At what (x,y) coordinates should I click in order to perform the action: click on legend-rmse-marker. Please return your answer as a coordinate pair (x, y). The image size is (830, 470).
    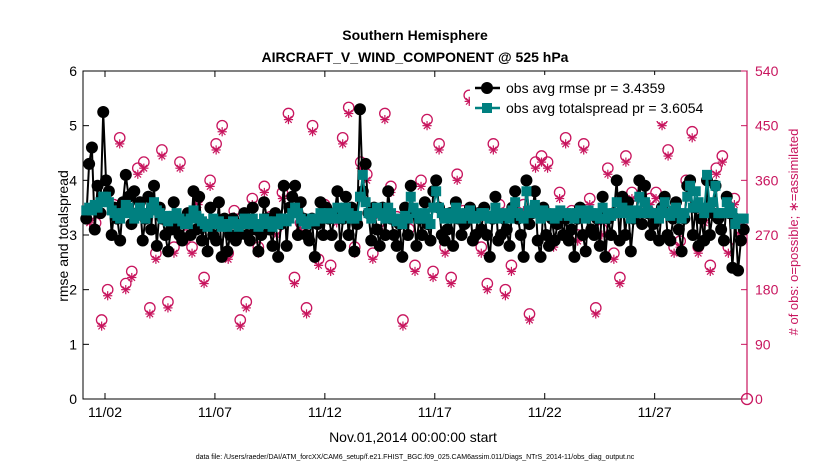
    Looking at the image, I should click on (487, 88).